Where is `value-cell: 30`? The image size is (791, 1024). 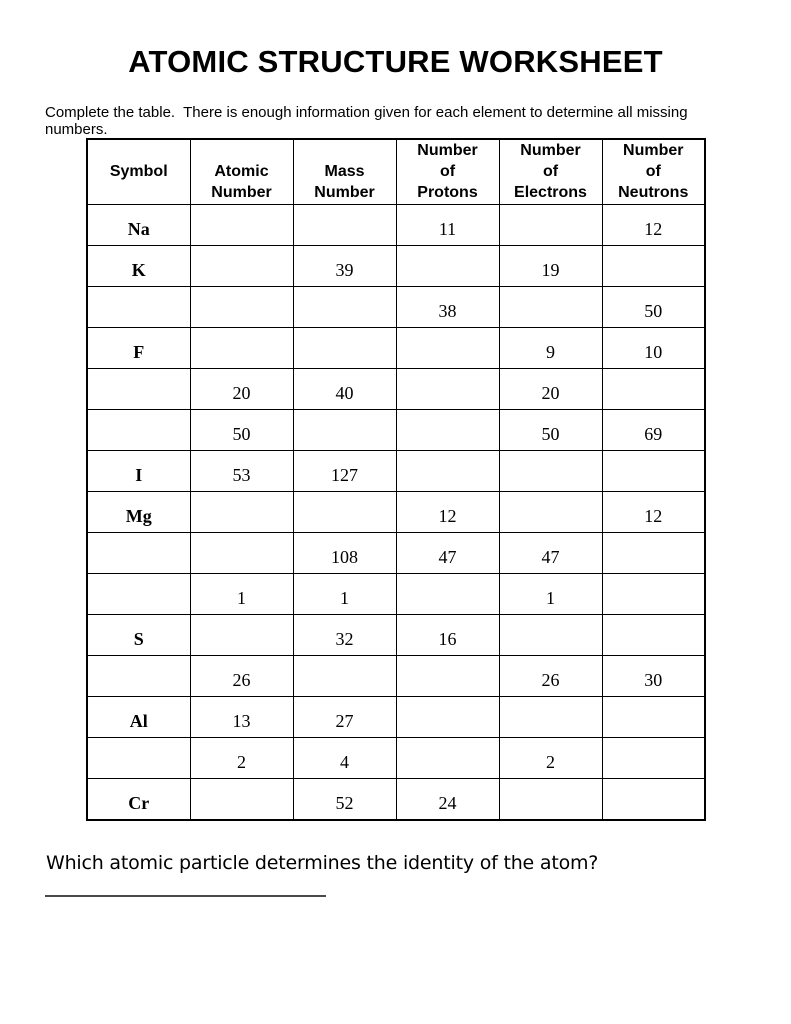 value-cell: 30 is located at coordinates (653, 676).